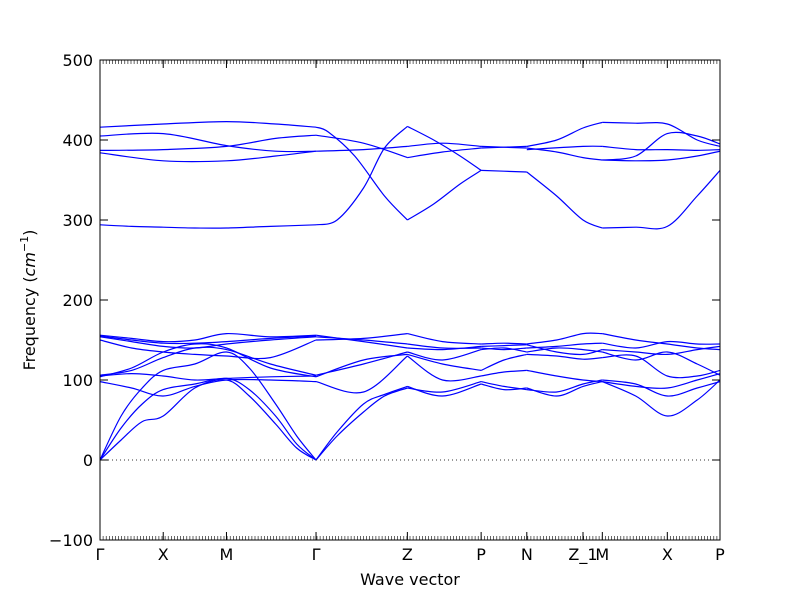 The image size is (800, 600). What do you see at coordinates (29, 264) in the screenshot?
I see `y-axis-title-unit: cm` at bounding box center [29, 264].